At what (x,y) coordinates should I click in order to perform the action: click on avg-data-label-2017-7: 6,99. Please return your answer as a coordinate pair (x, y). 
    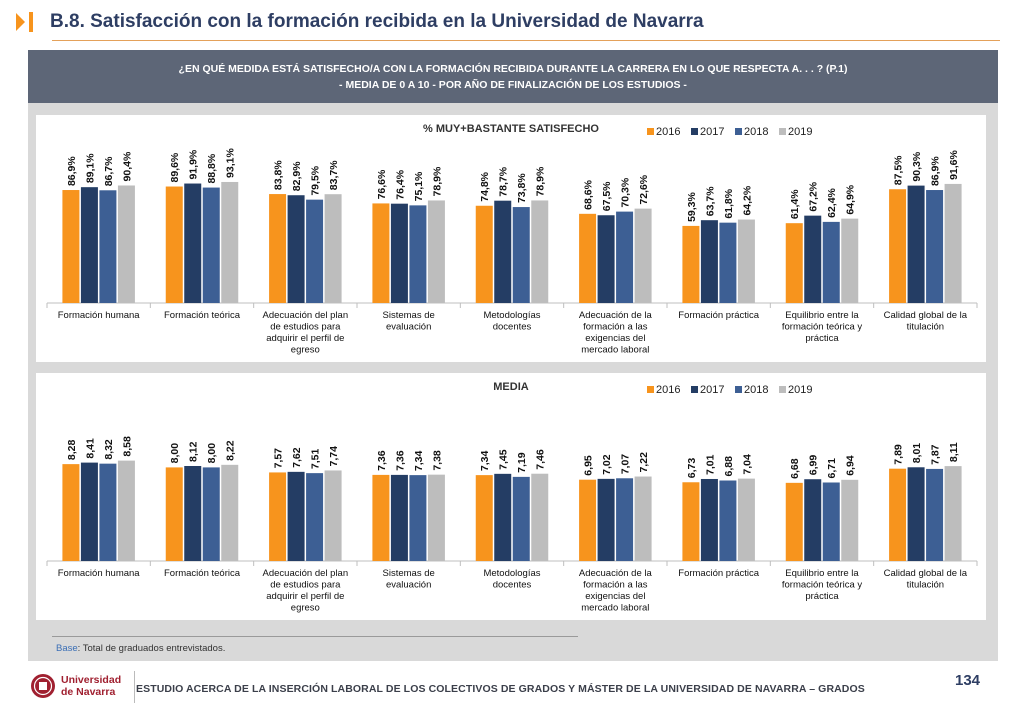
    Looking at the image, I should click on (814, 465).